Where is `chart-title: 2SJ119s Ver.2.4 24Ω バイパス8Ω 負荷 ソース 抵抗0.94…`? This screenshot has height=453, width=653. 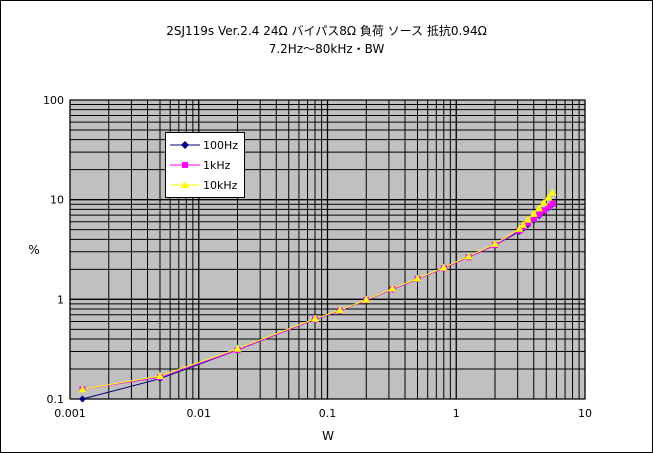
chart-title: 2SJ119s Ver.2.4 24Ω バイパス8Ω 負荷 ソース 抵抗0.94… is located at coordinates (326, 31).